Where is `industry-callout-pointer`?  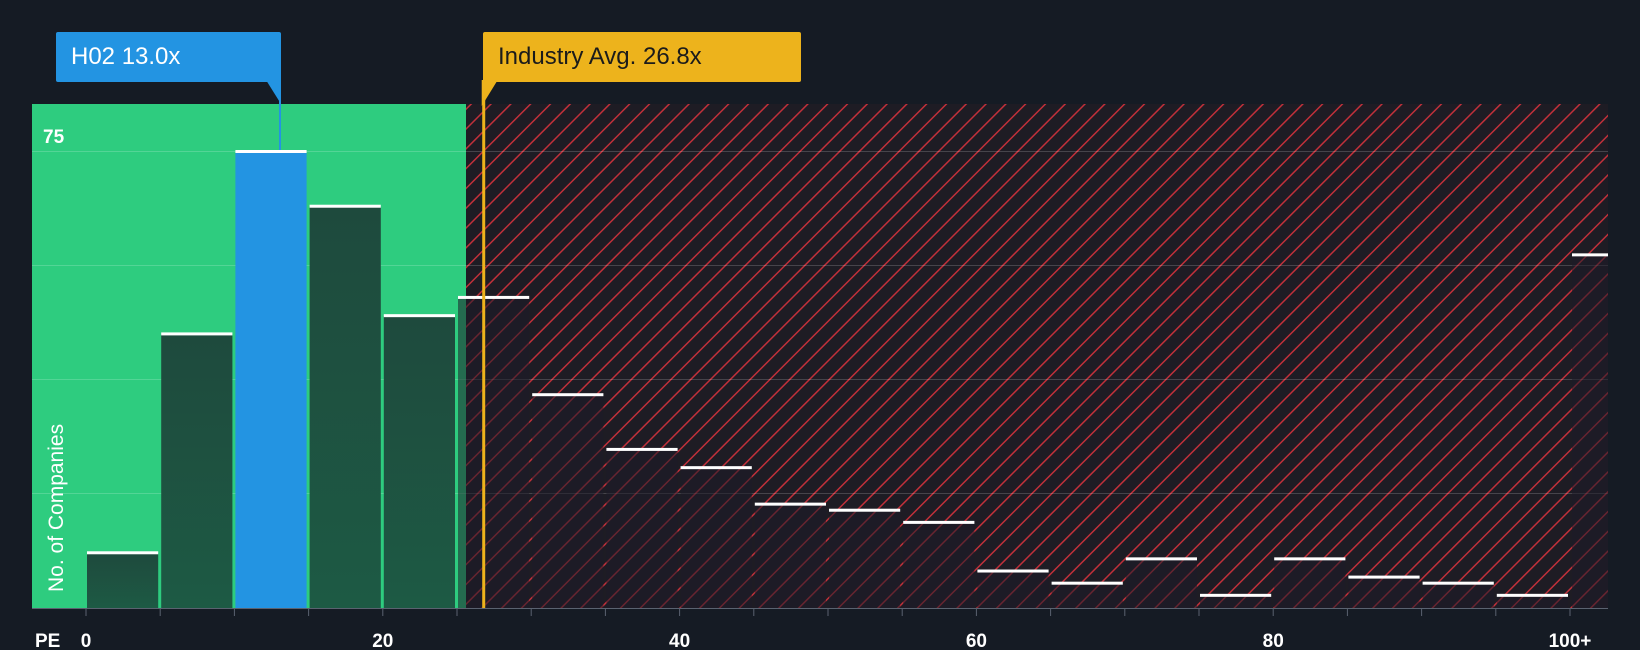
industry-callout-pointer is located at coordinates (489, 93).